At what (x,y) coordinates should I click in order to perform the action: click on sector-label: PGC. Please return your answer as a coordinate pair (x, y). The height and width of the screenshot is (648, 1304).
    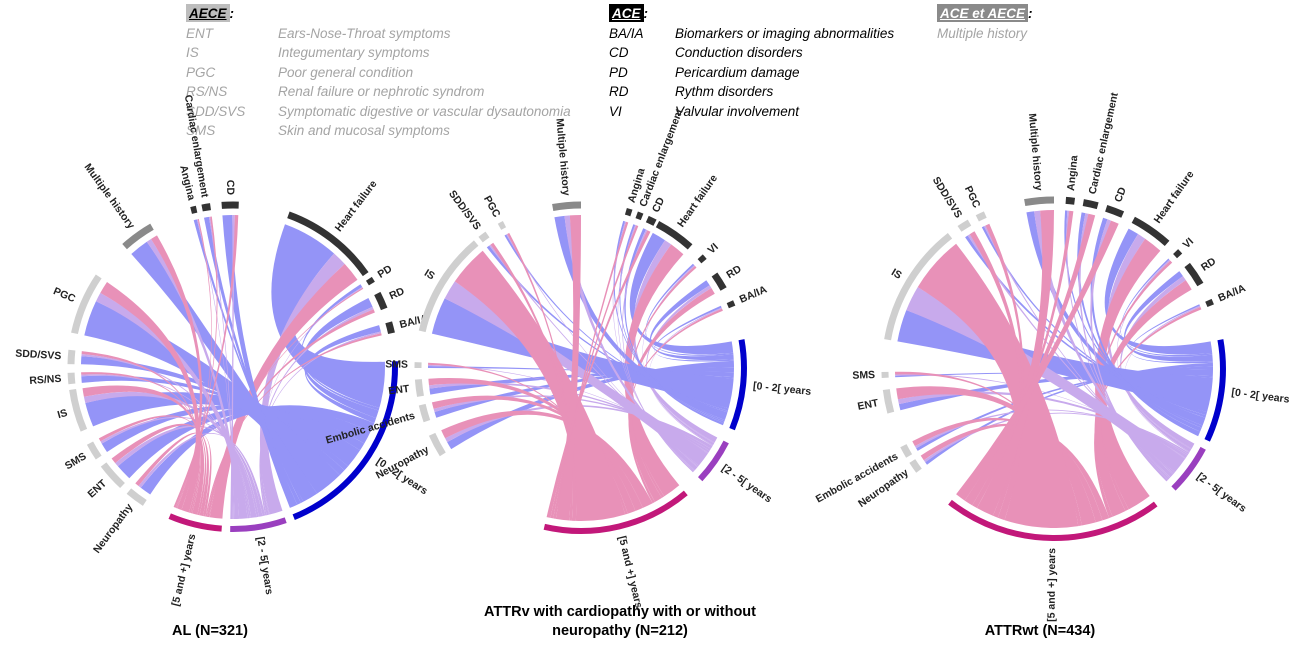
    Looking at the image, I should click on (64, 295).